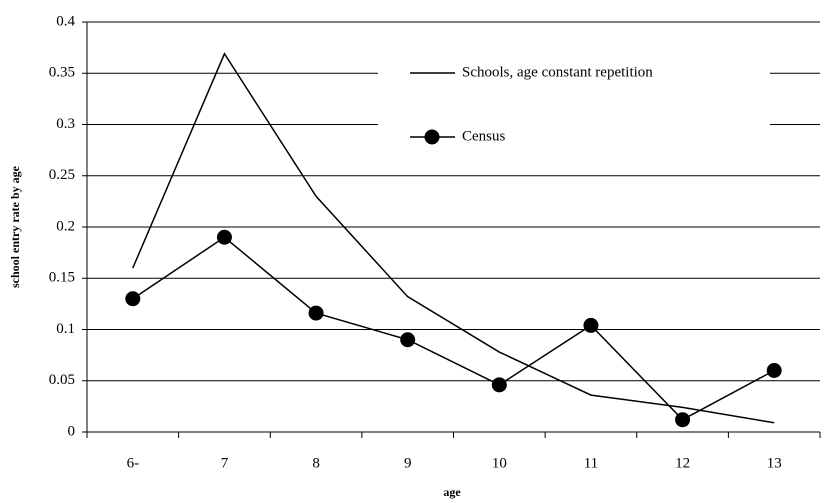 The width and height of the screenshot is (833, 503). Describe the element at coordinates (225, 463) in the screenshot. I see `x-tick-label: 7` at that location.